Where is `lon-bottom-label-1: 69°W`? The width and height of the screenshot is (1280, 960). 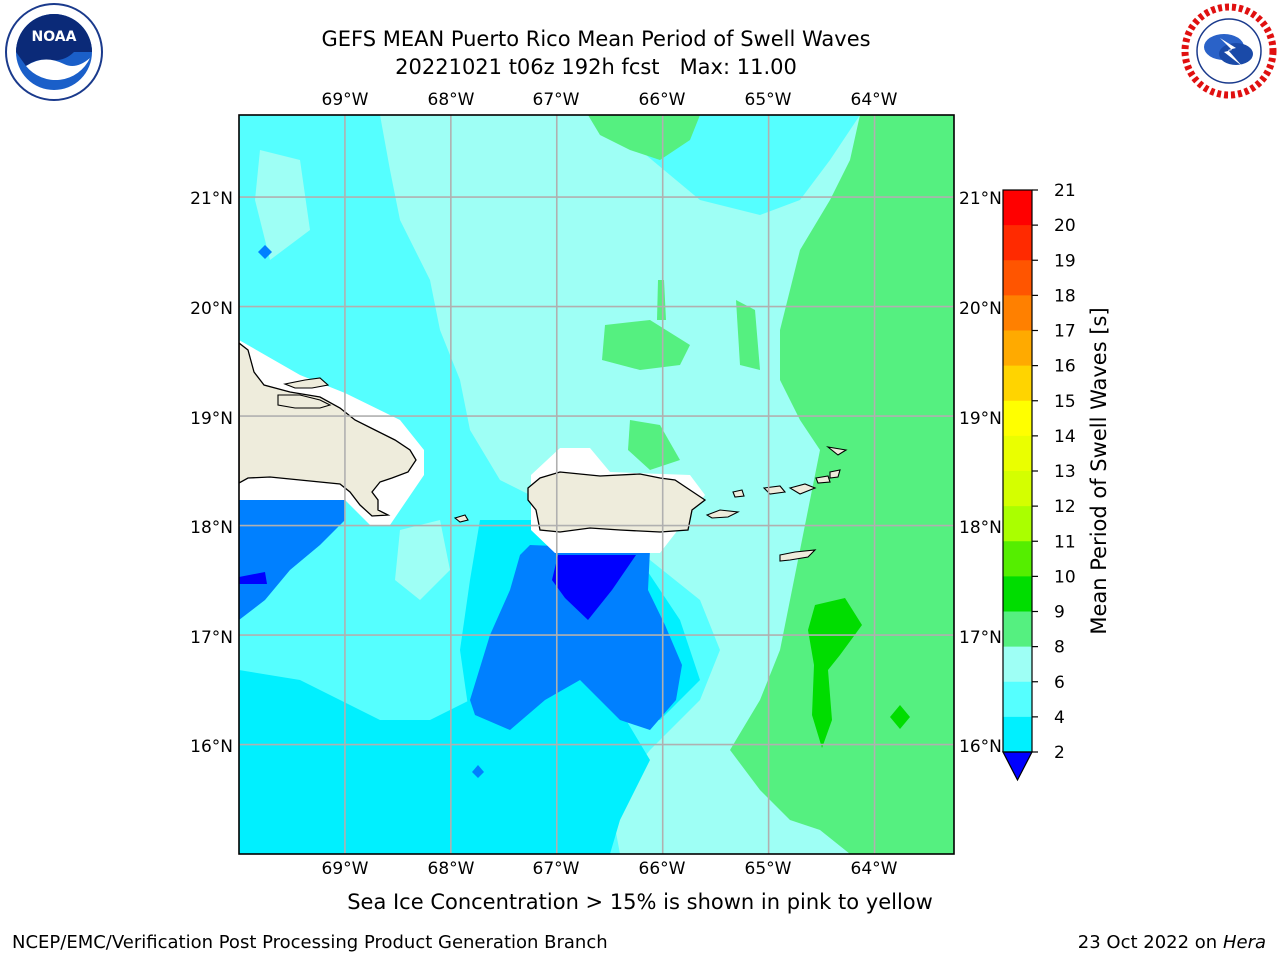
lon-bottom-label-1: 69°W is located at coordinates (345, 869).